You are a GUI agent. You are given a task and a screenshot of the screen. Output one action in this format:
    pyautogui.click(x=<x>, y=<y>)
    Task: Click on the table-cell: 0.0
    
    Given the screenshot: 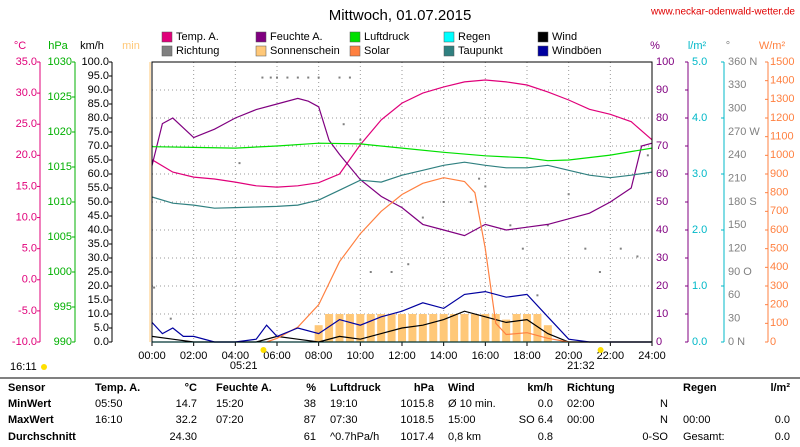 What is the action you would take?
    pyautogui.click(x=545, y=404)
    